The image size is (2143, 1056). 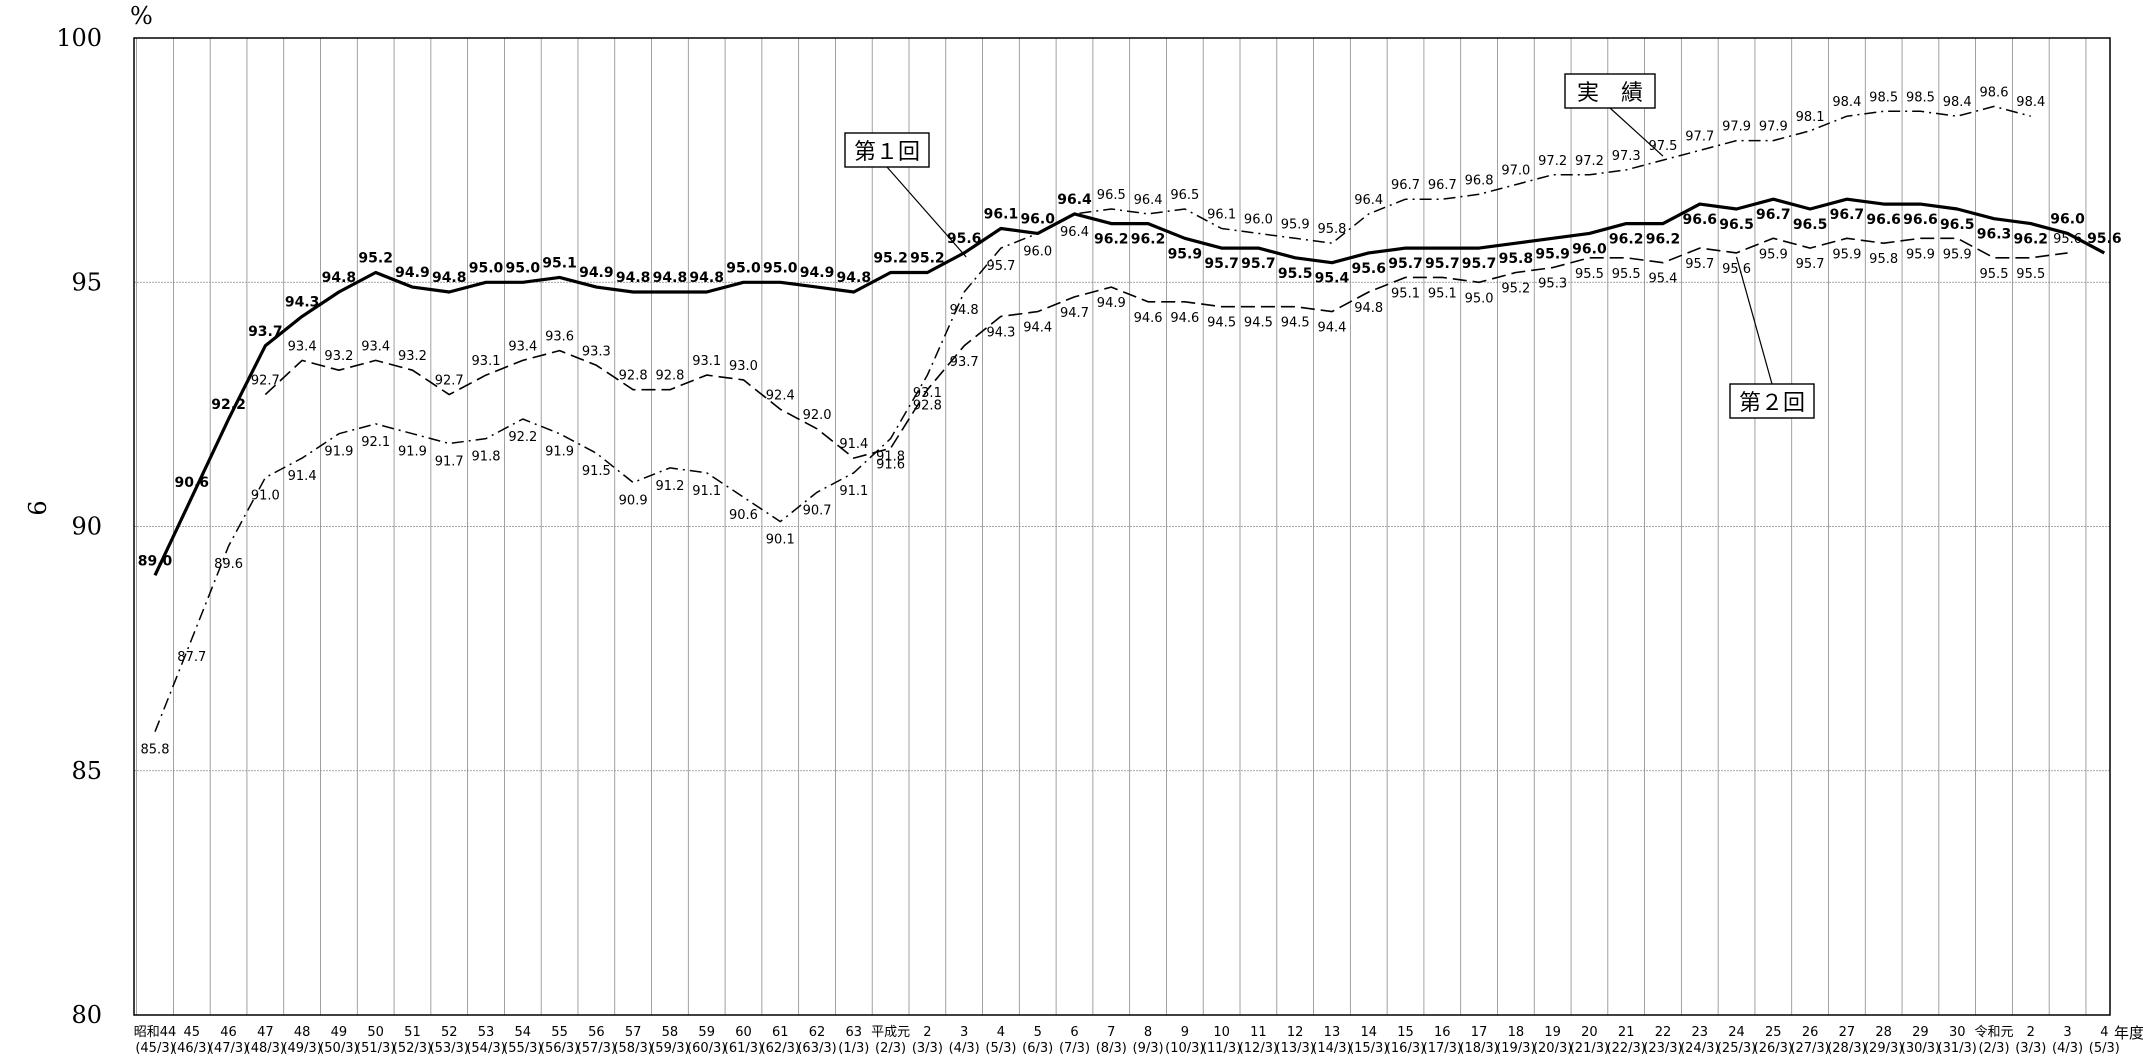 I want to click on x-tick-sublabel: (26/3), so click(x=1773, y=1048).